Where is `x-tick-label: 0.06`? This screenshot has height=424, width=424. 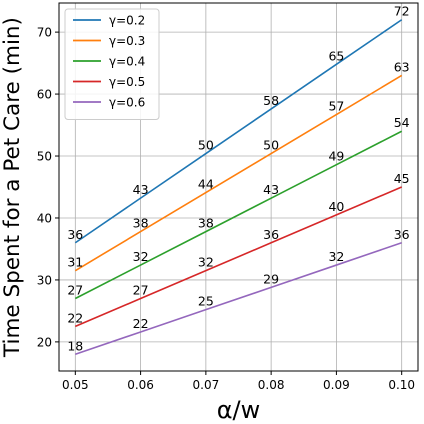
x-tick-label: 0.06 is located at coordinates (140, 385).